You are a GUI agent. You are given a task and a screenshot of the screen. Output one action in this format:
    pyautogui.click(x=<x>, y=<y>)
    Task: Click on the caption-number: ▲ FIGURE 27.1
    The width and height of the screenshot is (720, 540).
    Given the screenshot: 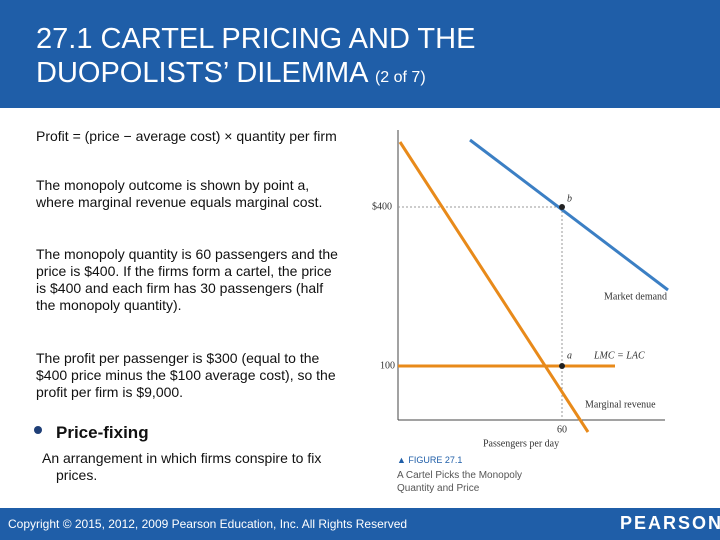 What is the action you would take?
    pyautogui.click(x=430, y=460)
    